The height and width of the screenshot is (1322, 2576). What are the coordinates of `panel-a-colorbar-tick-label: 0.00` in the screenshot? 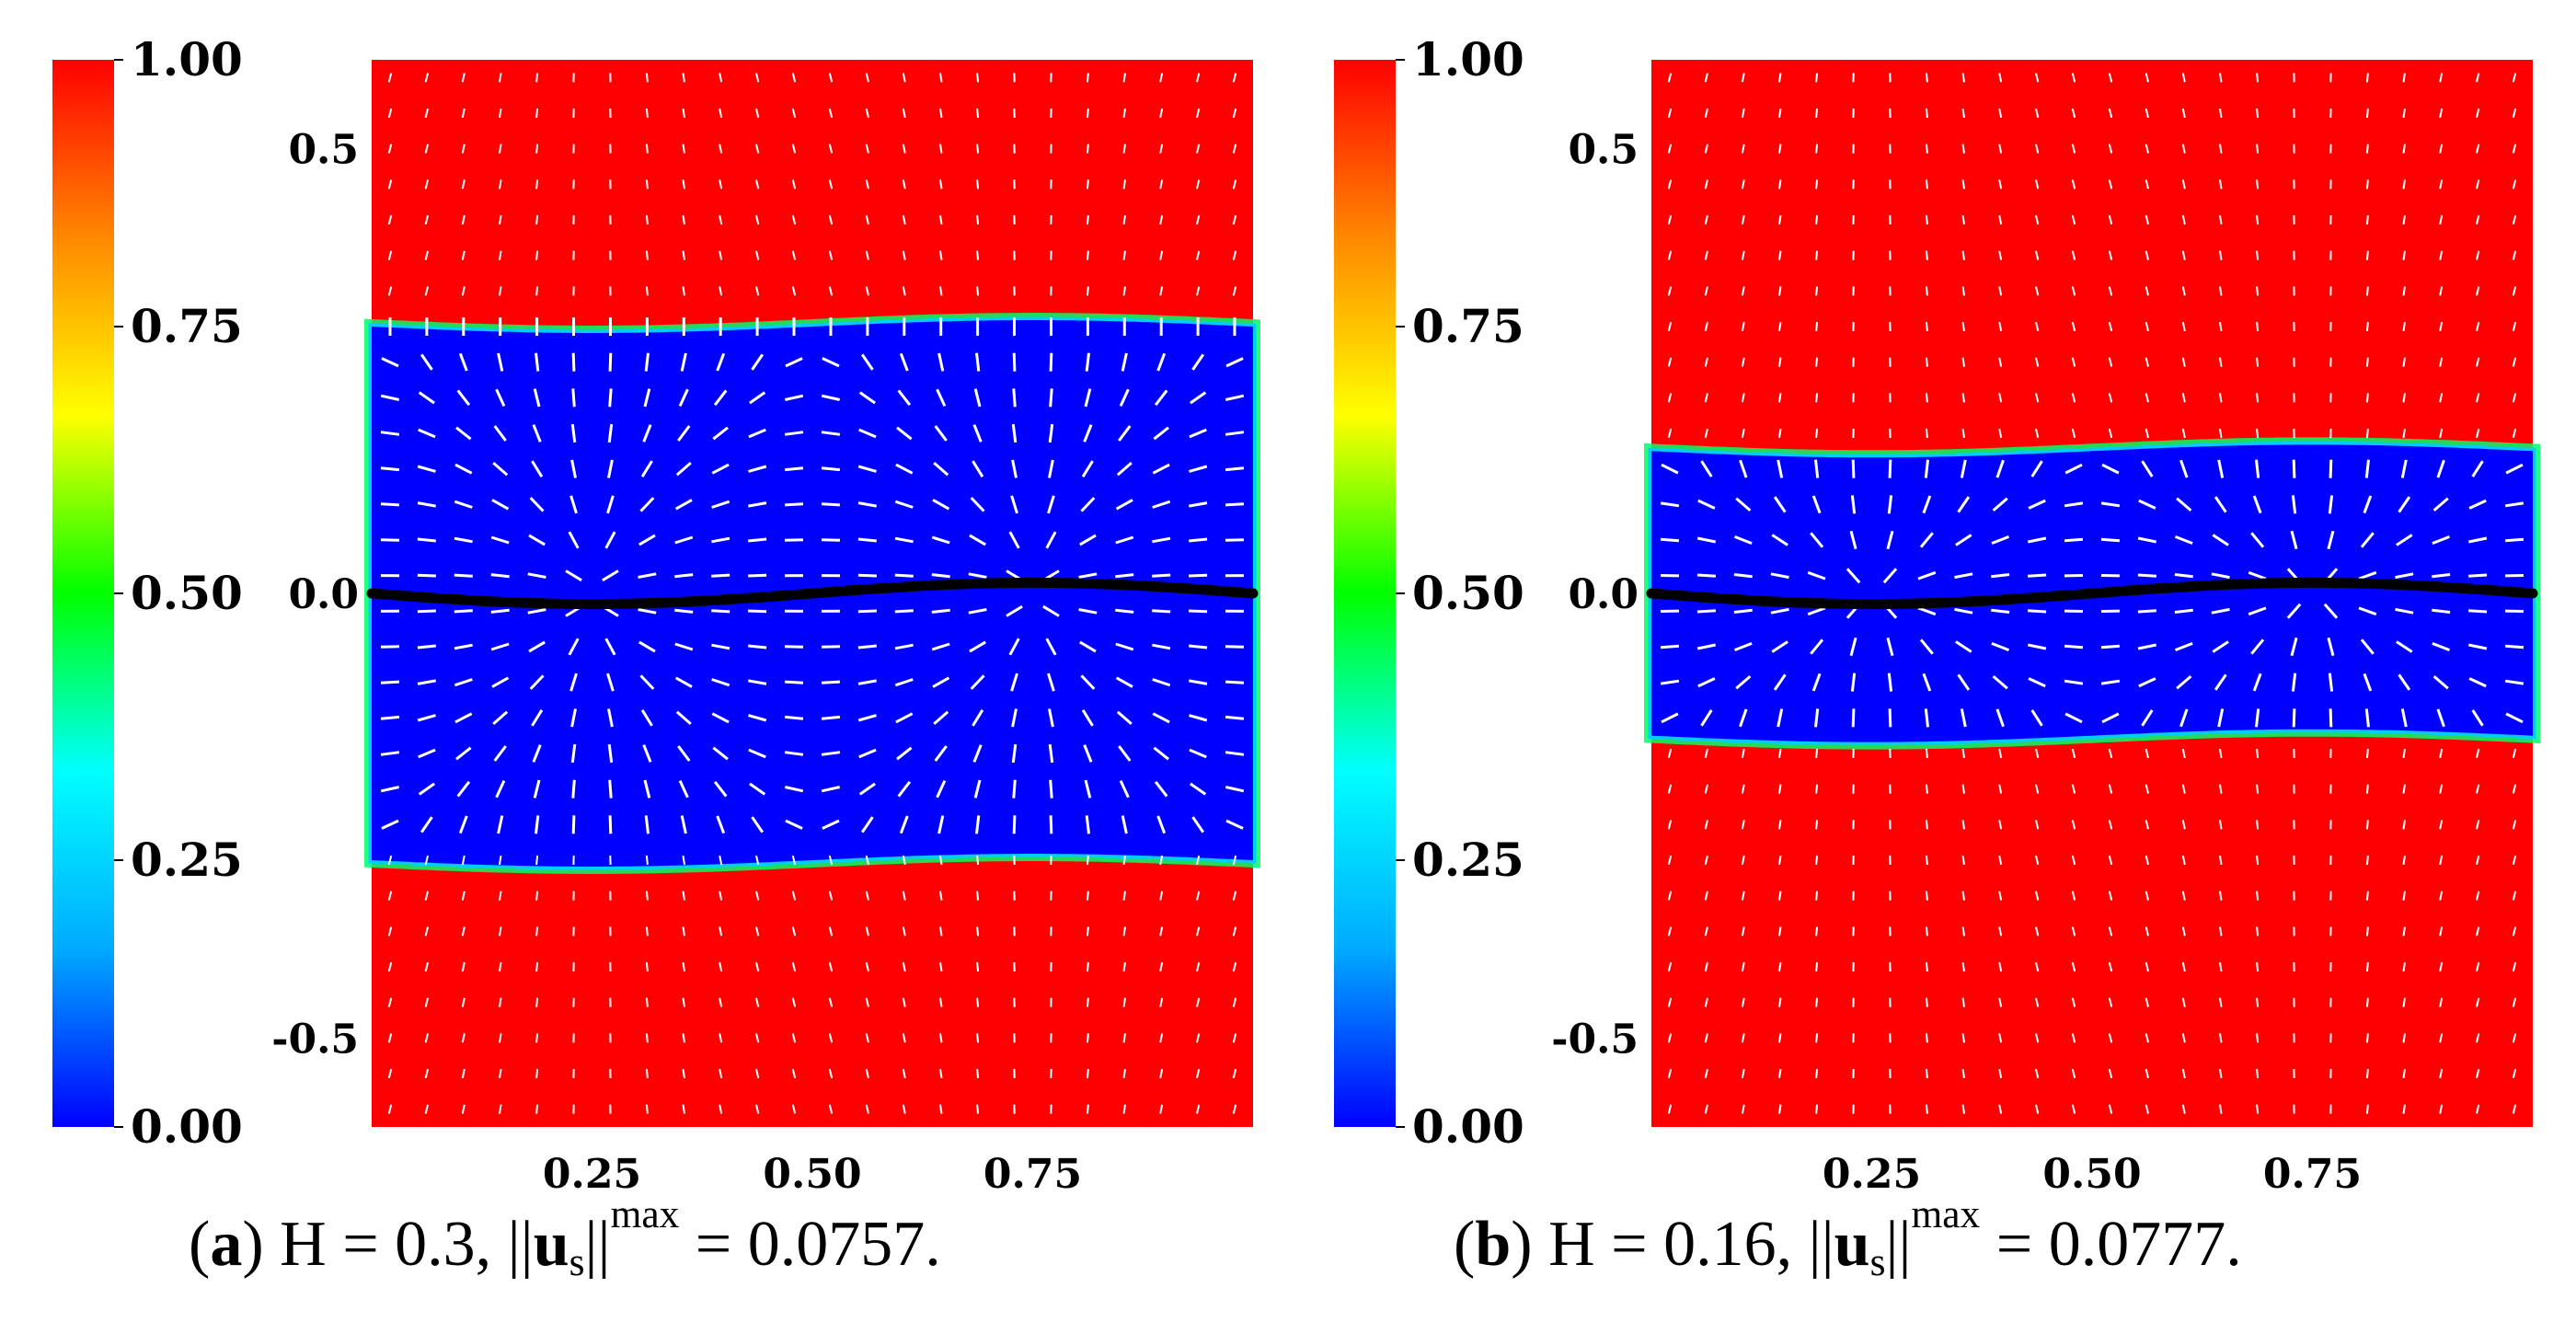 It's located at (187, 1126).